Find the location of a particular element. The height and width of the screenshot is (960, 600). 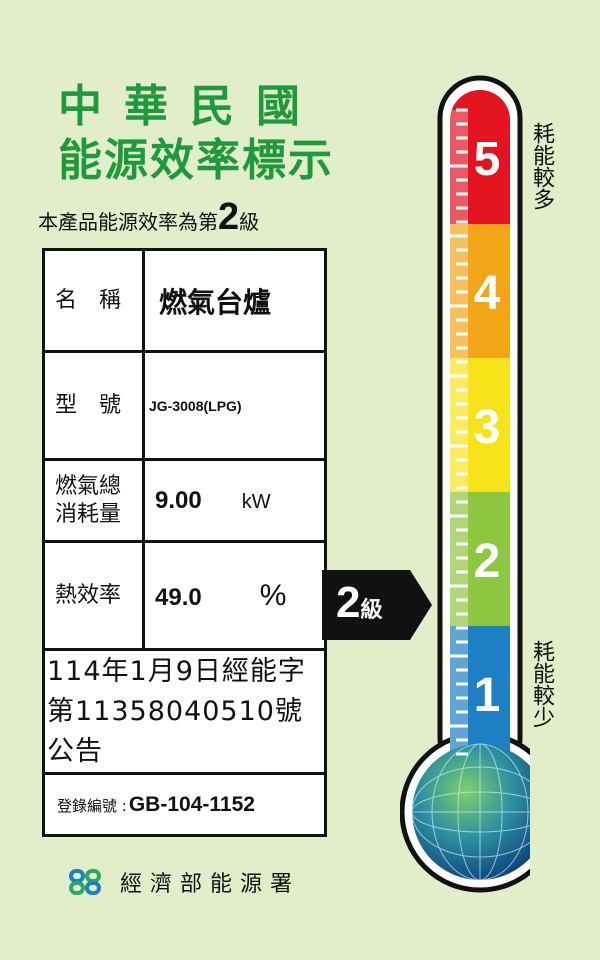

title-line1: 中華民國 is located at coordinates (190, 106).